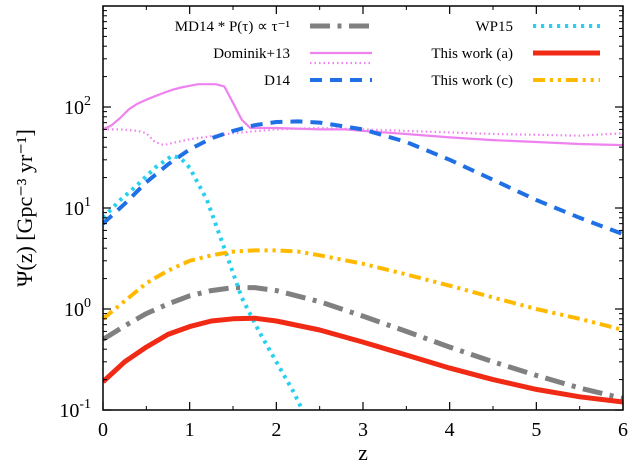 This screenshot has height=470, width=644. Describe the element at coordinates (276, 430) in the screenshot. I see `x-tick-label: 2` at that location.